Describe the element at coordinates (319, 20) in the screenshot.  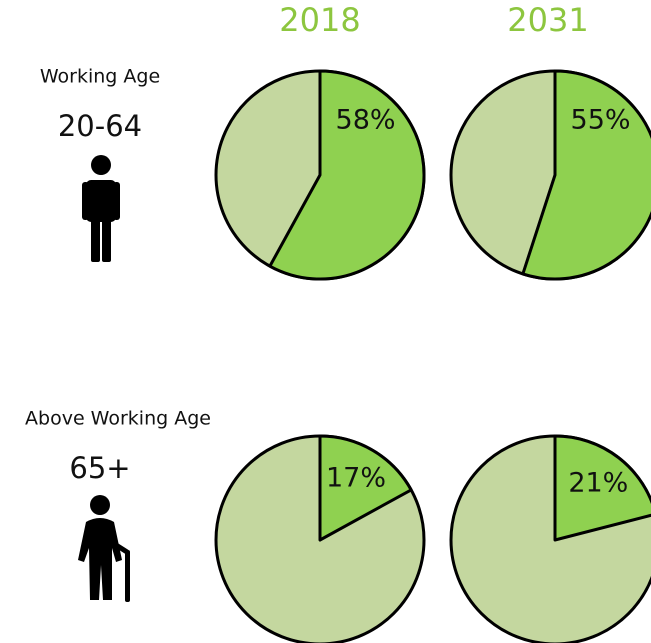
I see `column-header: 2018` at that location.